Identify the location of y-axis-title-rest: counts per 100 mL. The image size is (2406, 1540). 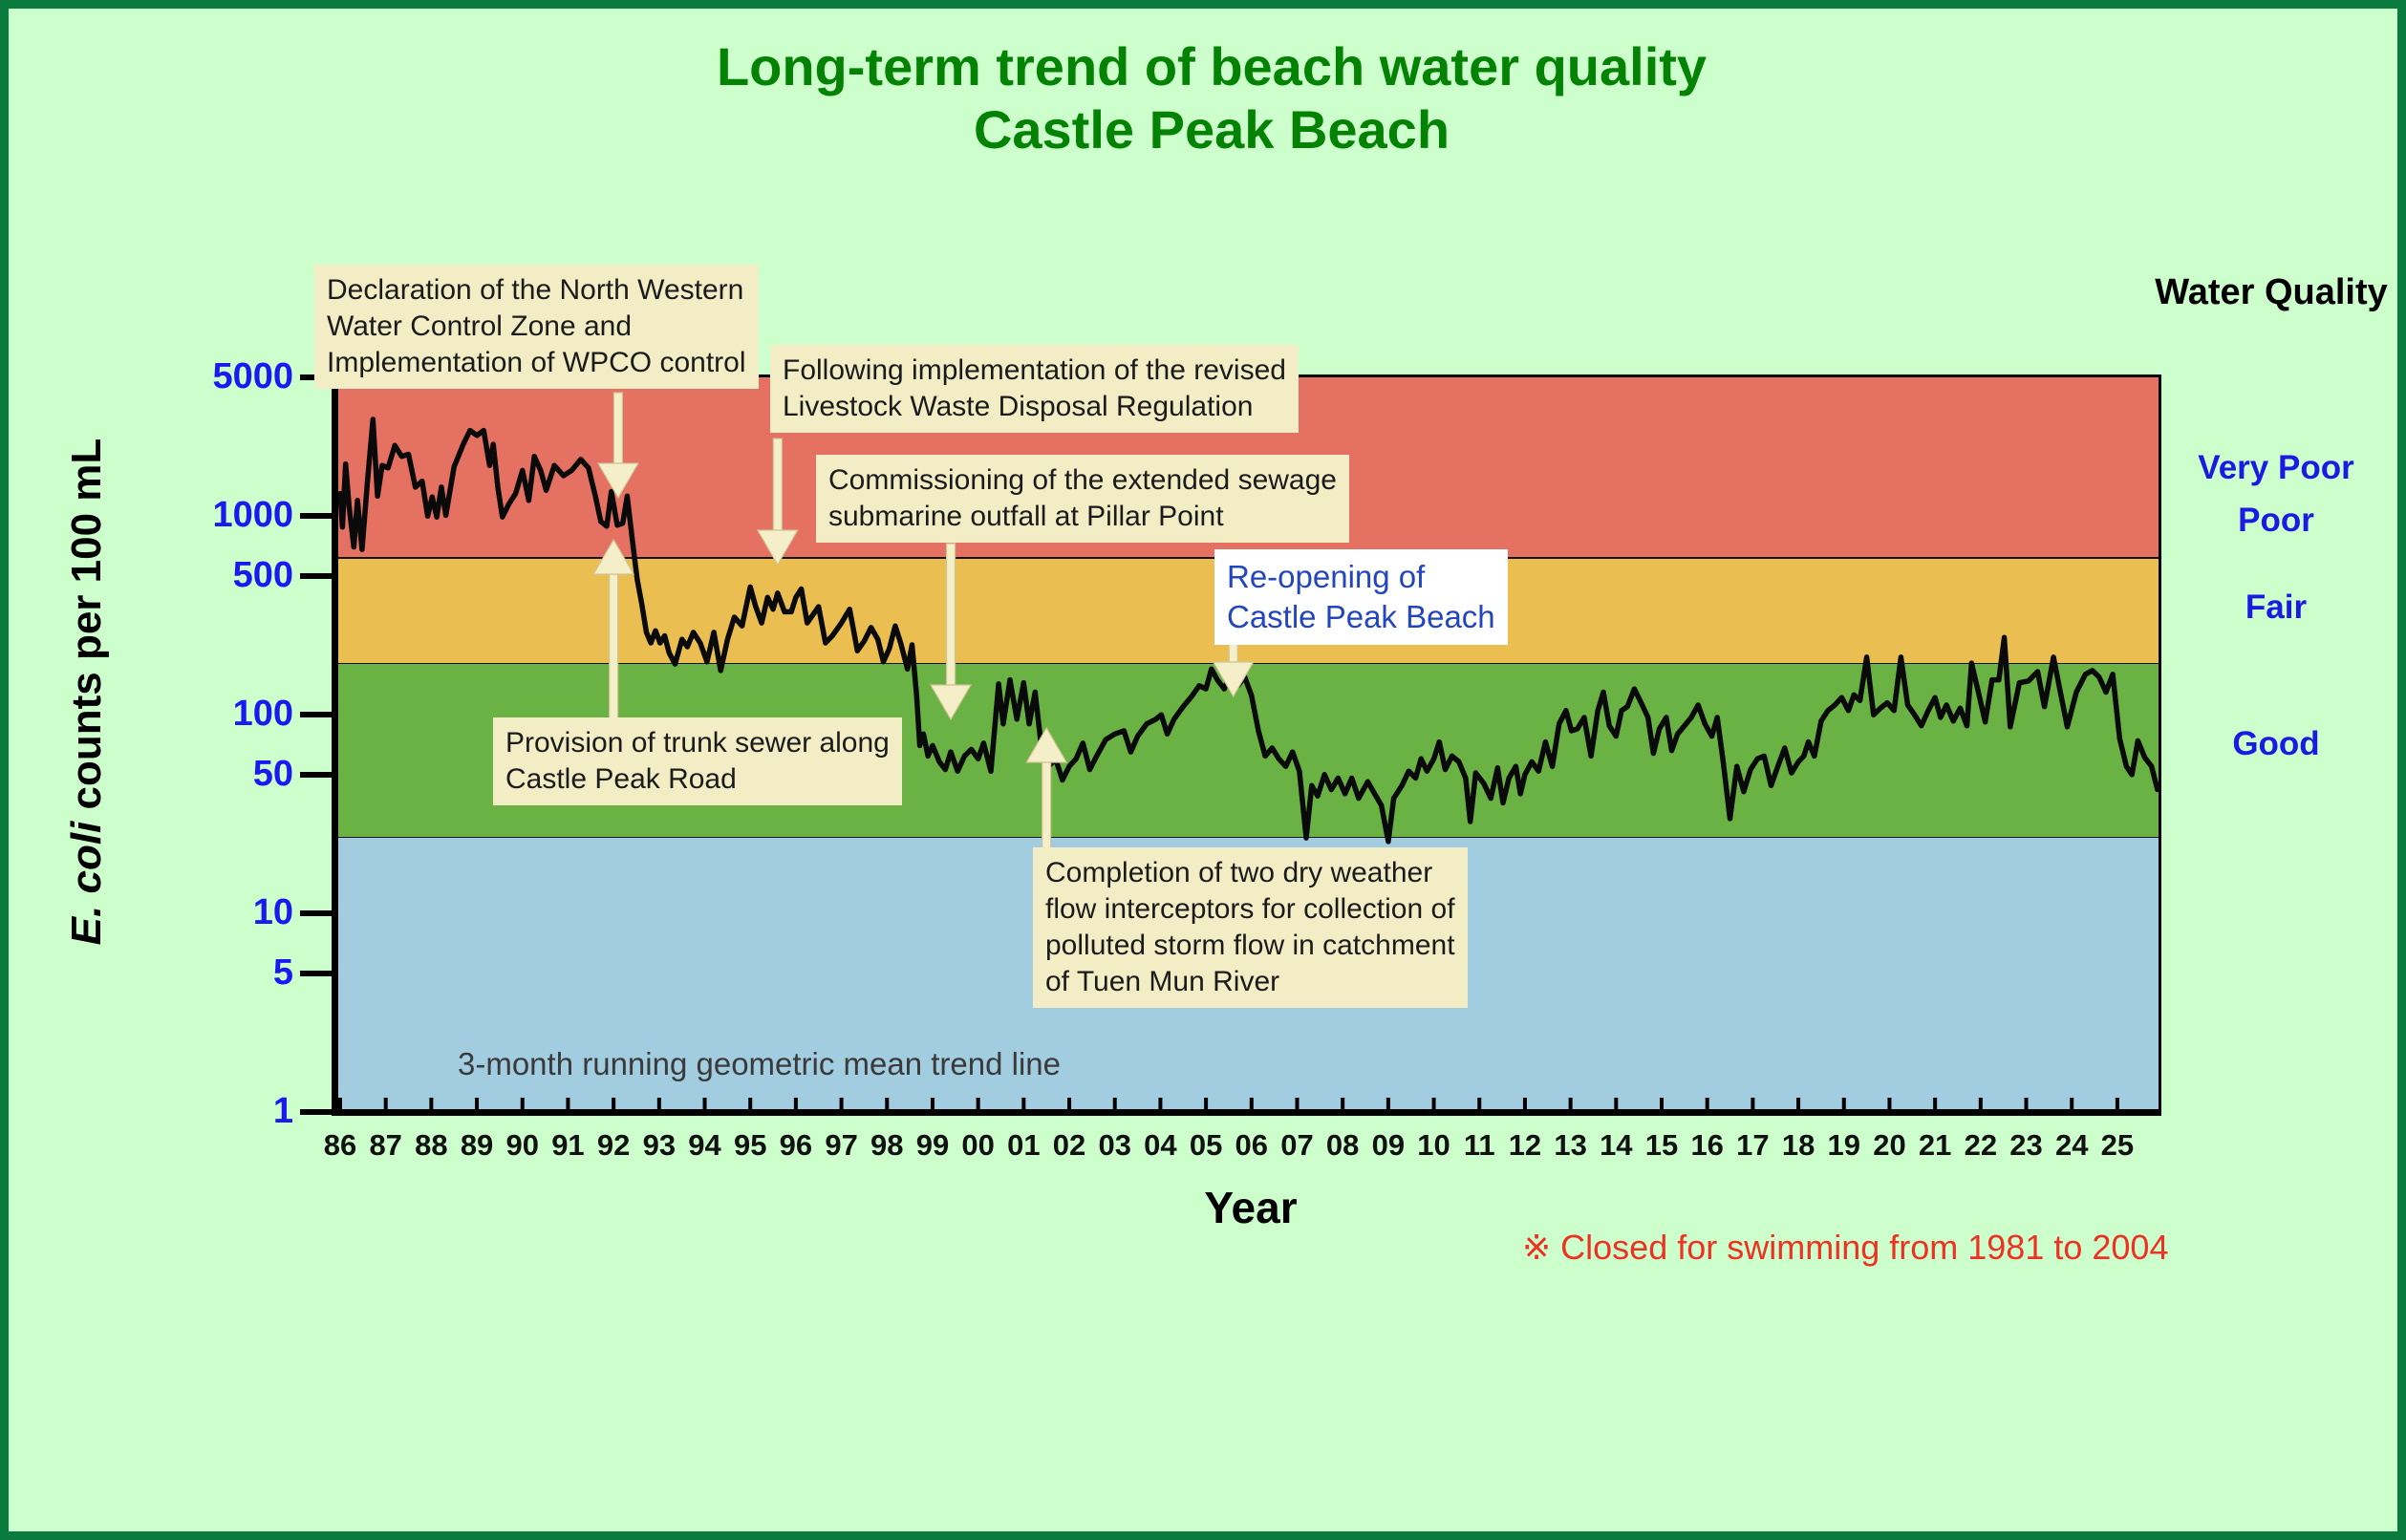
(86, 630).